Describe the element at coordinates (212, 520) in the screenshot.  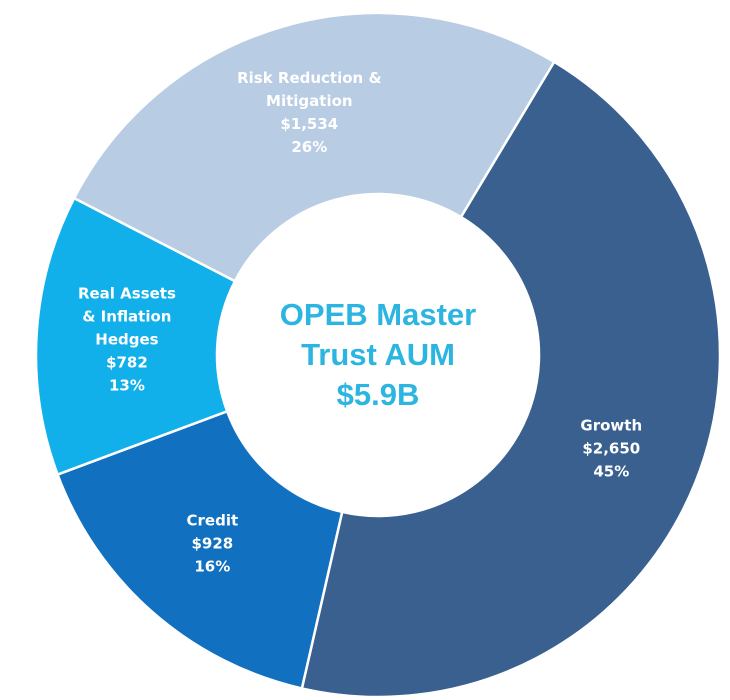
I see `category-label: Credit` at that location.